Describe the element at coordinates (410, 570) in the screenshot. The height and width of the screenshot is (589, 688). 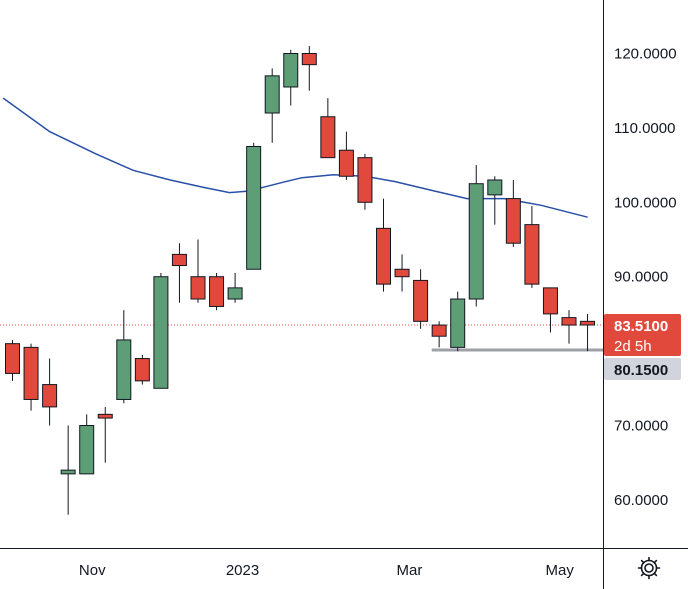
I see `time-tick-label: Mar` at that location.